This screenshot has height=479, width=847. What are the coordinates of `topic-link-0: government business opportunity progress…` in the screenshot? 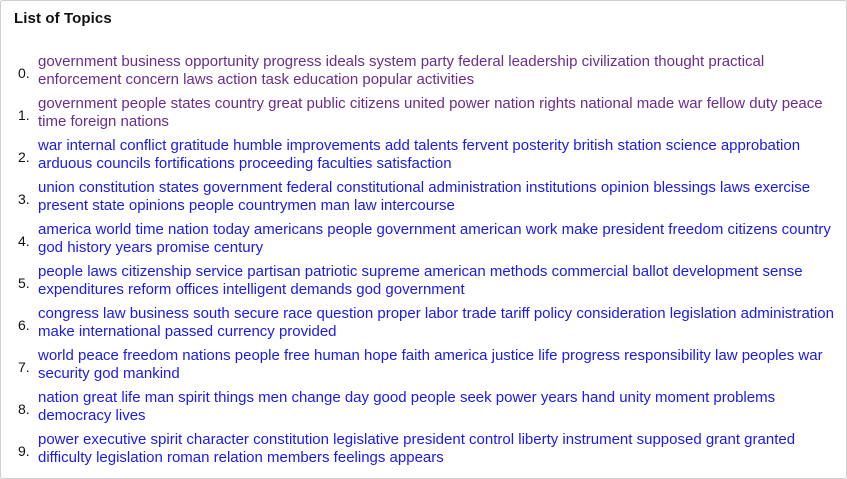 It's located at (401, 70).